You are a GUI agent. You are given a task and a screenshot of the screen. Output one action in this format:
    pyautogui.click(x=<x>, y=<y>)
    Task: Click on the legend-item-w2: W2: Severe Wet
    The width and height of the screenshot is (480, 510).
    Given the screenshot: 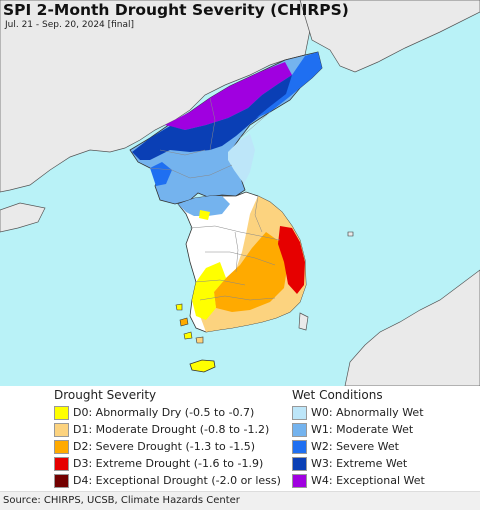 What is the action you would take?
    pyautogui.click(x=358, y=446)
    